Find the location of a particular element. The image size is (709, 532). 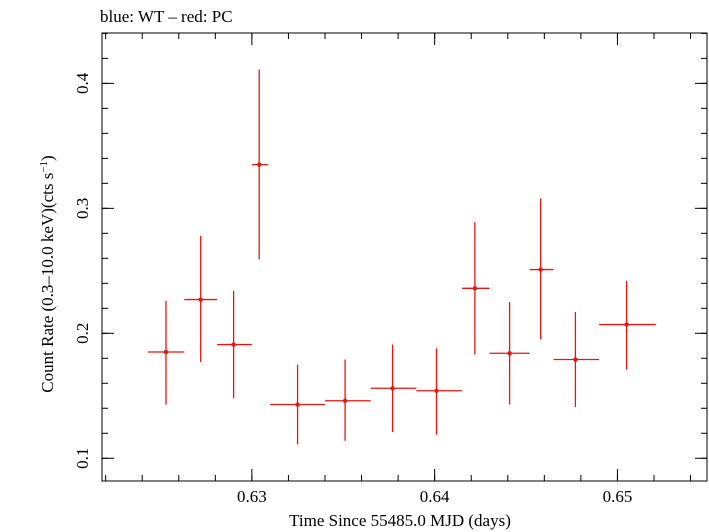

y-axis-label: Count Rate (0.3–10.0 keV)(cts s−1) is located at coordinates (47, 273).